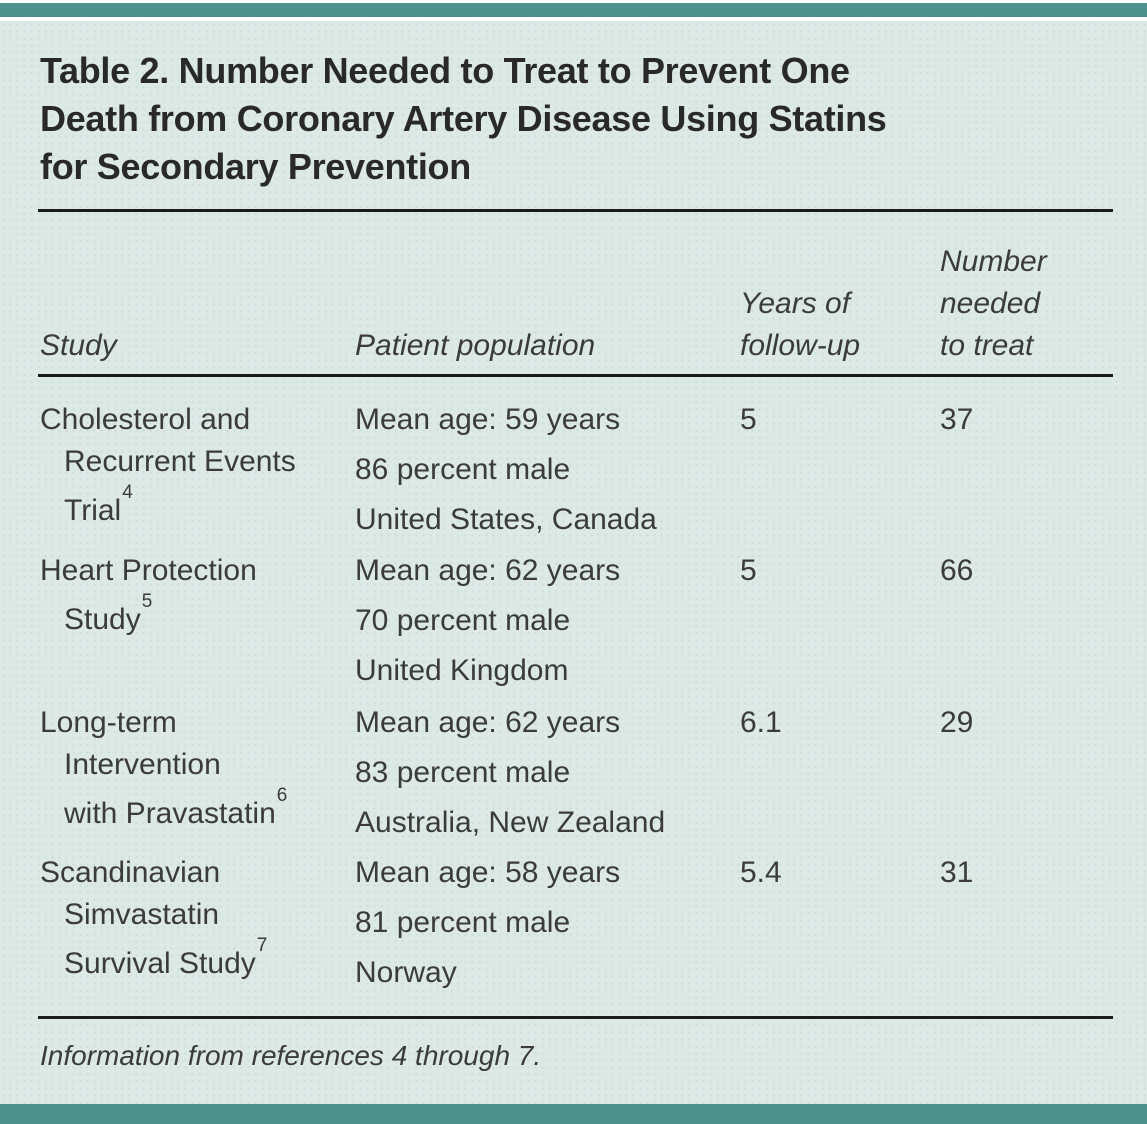  What do you see at coordinates (761, 722) in the screenshot?
I see `years-of-followup-cell: 6.1` at bounding box center [761, 722].